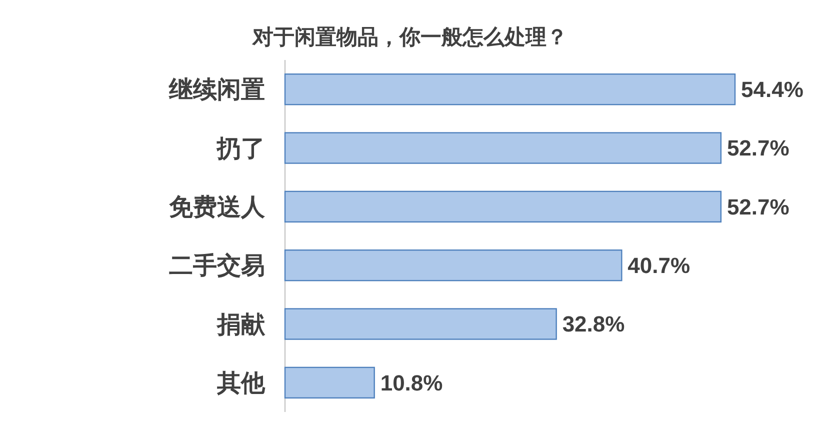  I want to click on data-label: 40.7%, so click(659, 265).